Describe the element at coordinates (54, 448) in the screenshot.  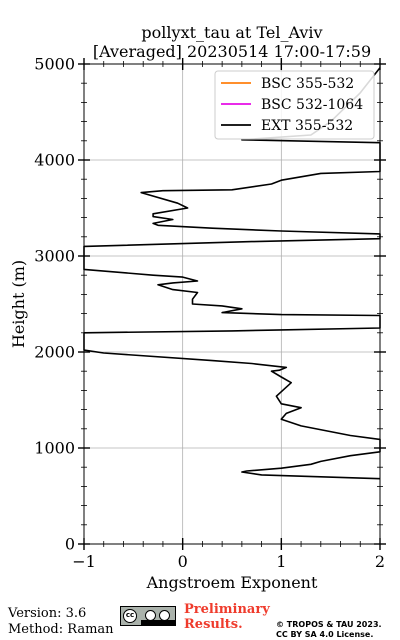
I see `y-tick-label: 1000` at that location.